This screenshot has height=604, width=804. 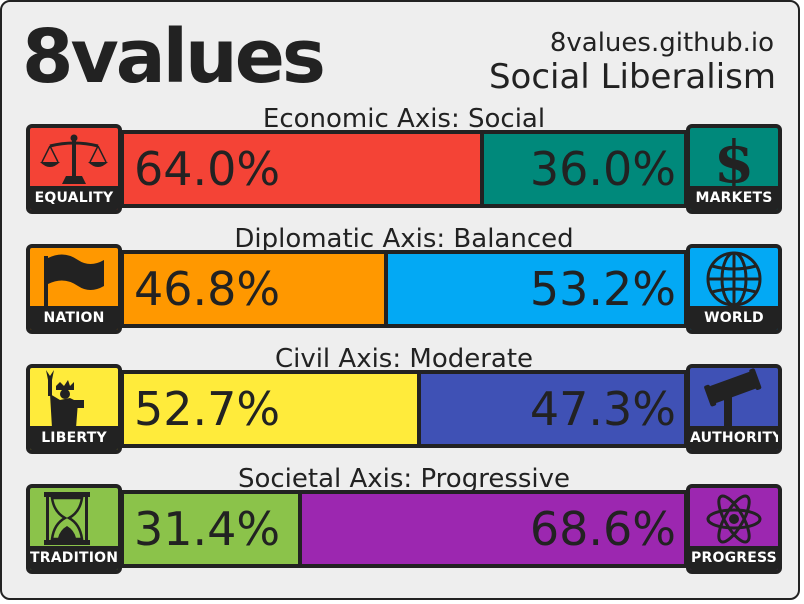 What do you see at coordinates (602, 169) in the screenshot?
I see `markets-percent: 36.0%` at bounding box center [602, 169].